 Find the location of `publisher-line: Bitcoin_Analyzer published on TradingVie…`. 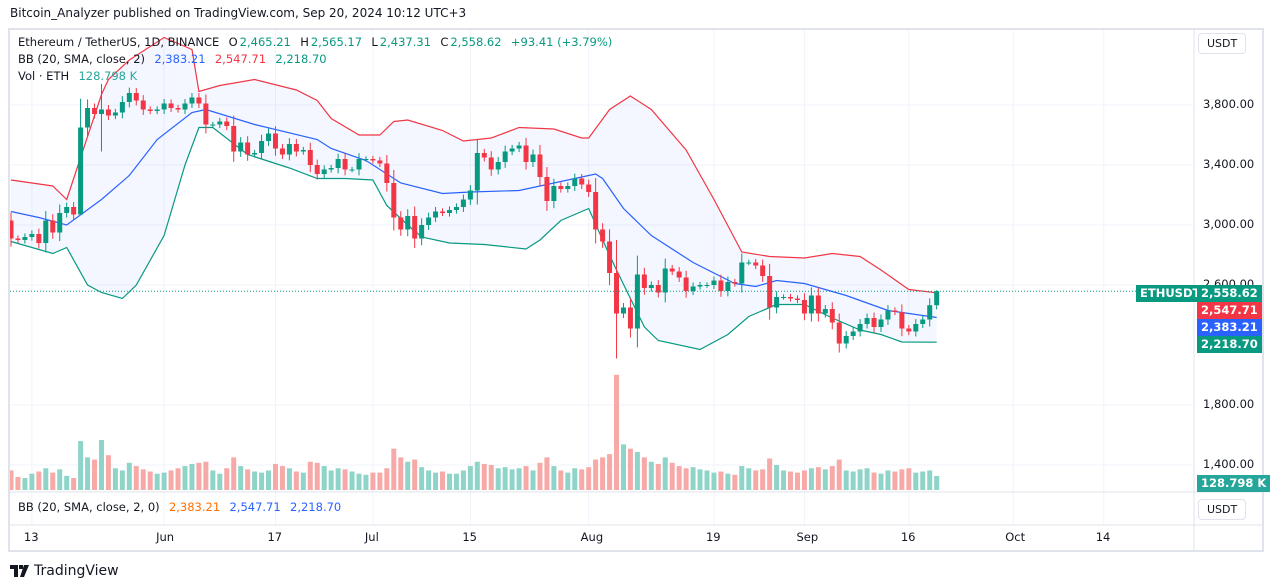

publisher-line: Bitcoin_Analyzer published on TradingVie… is located at coordinates (238, 13).